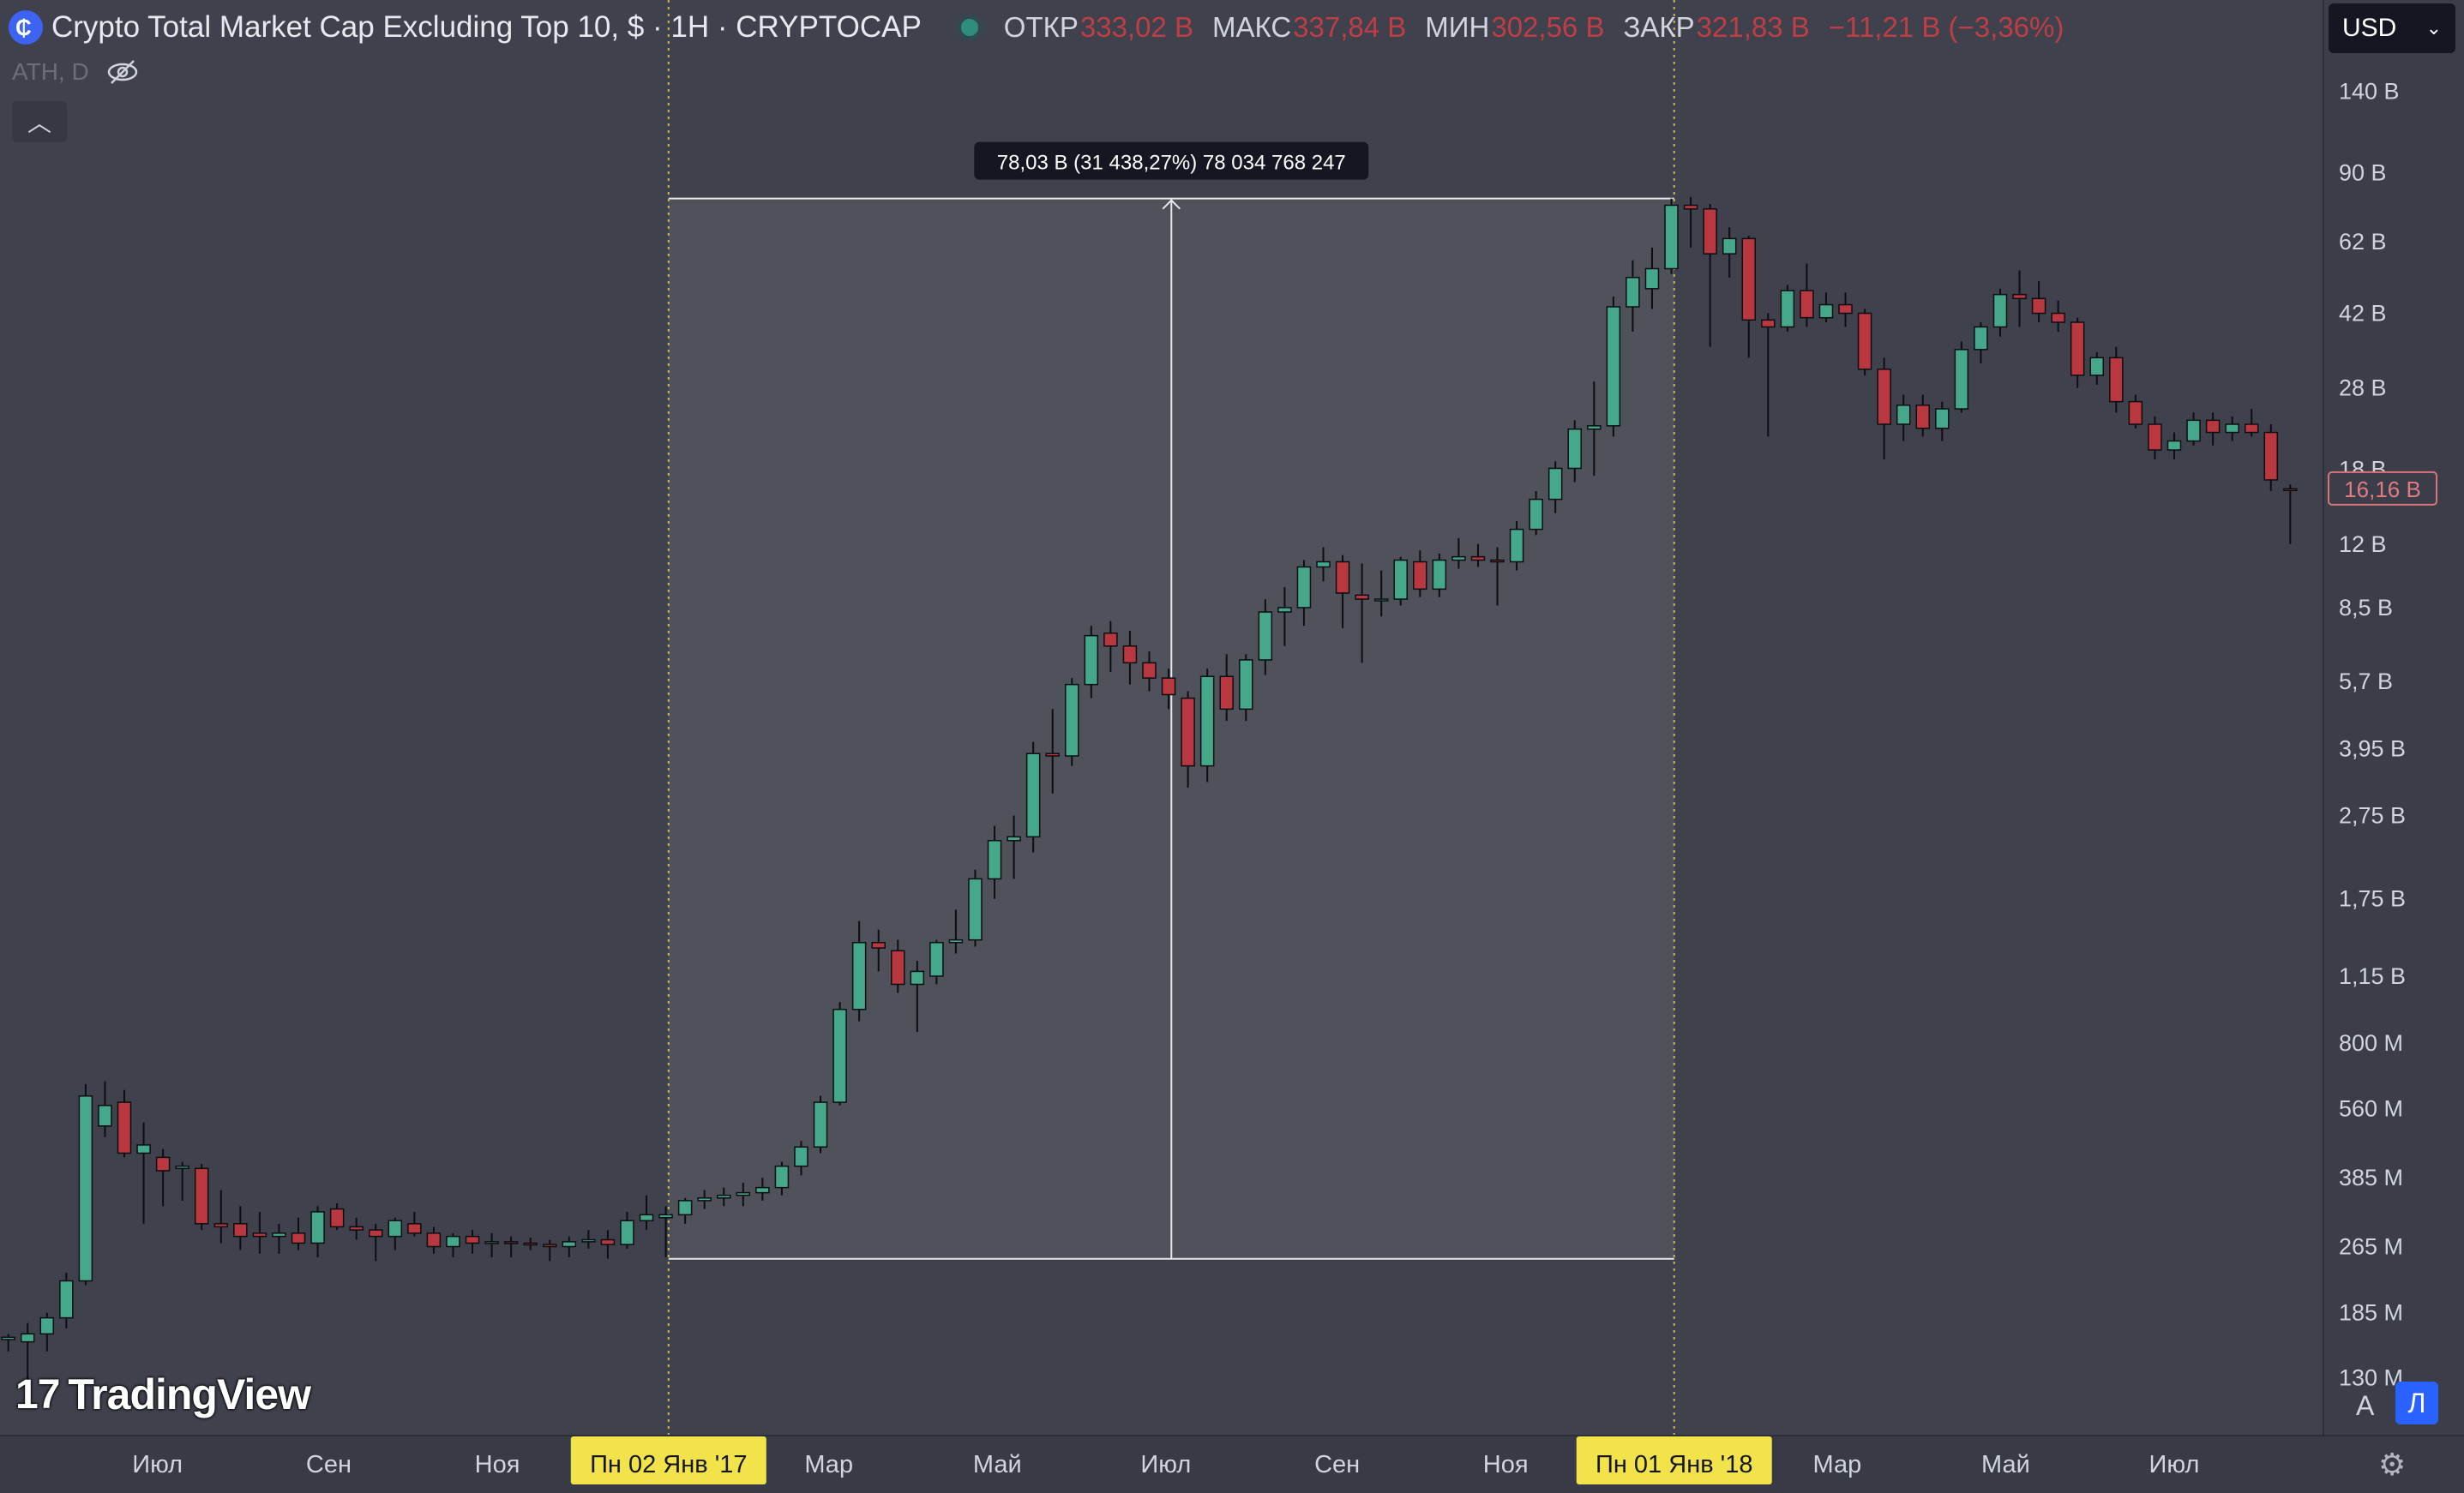  What do you see at coordinates (122, 72) in the screenshot?
I see `eye-hidden-icon` at bounding box center [122, 72].